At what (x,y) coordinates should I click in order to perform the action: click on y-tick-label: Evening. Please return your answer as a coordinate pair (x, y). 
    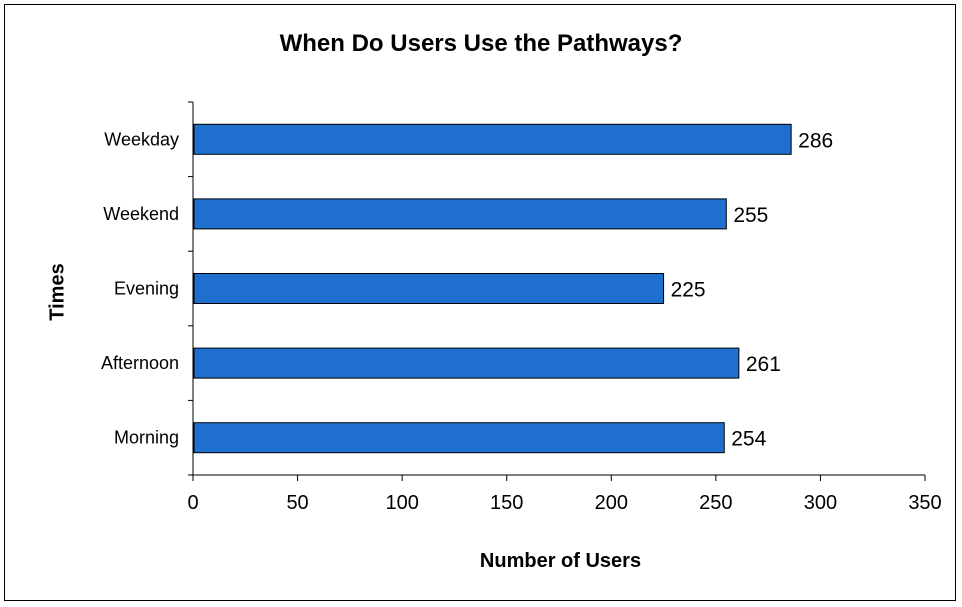
    Looking at the image, I should click on (146, 289).